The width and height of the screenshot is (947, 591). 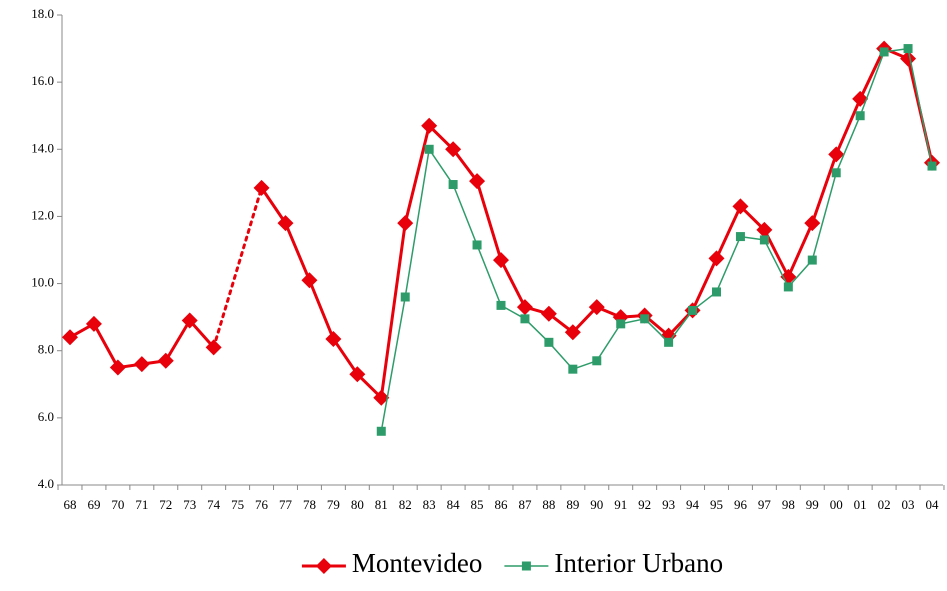 I want to click on x-tick-label: 82, so click(x=405, y=504).